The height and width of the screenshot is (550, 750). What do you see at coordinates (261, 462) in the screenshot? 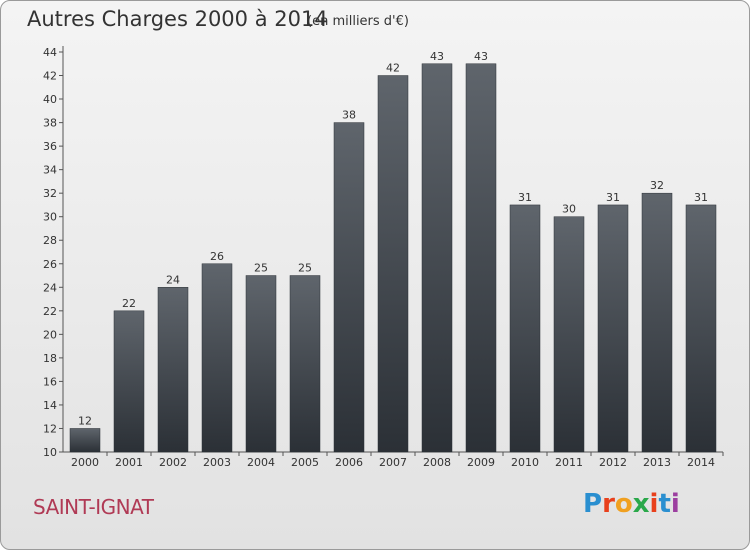
I see `x-tick-label: 2004` at bounding box center [261, 462].